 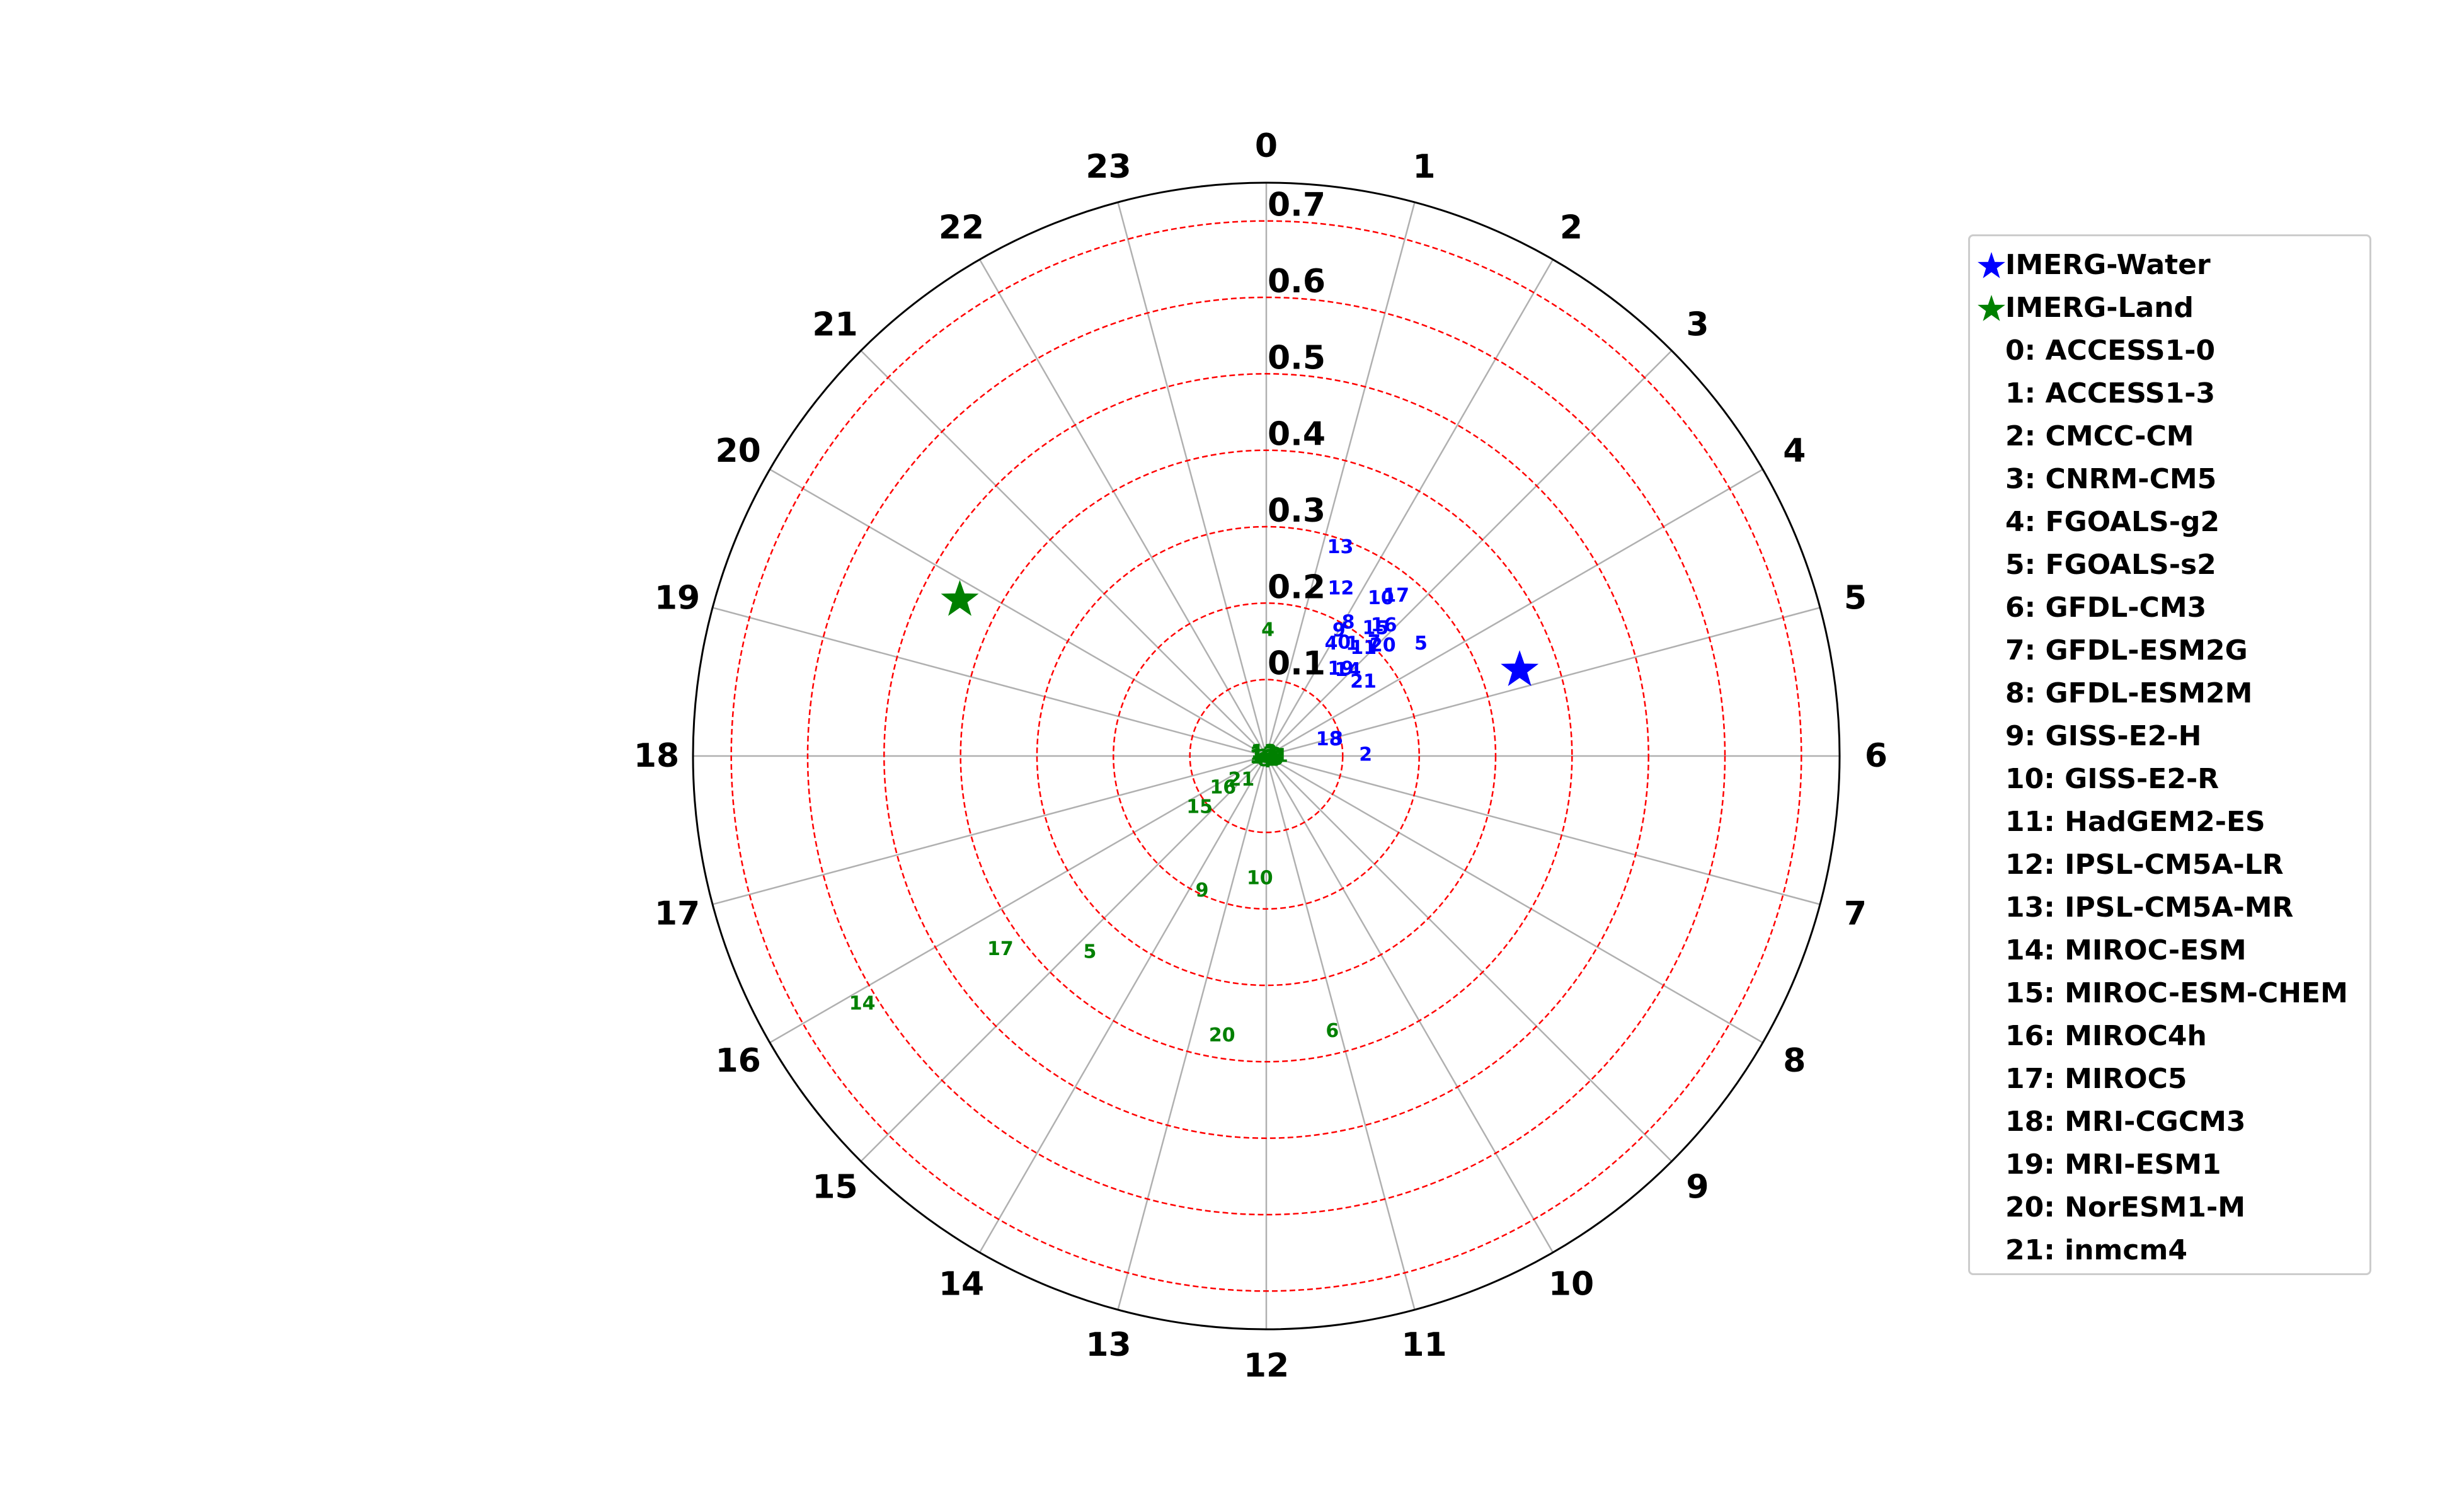 What do you see at coordinates (1876, 756) in the screenshot?
I see `angular-tick-label: 6` at bounding box center [1876, 756].